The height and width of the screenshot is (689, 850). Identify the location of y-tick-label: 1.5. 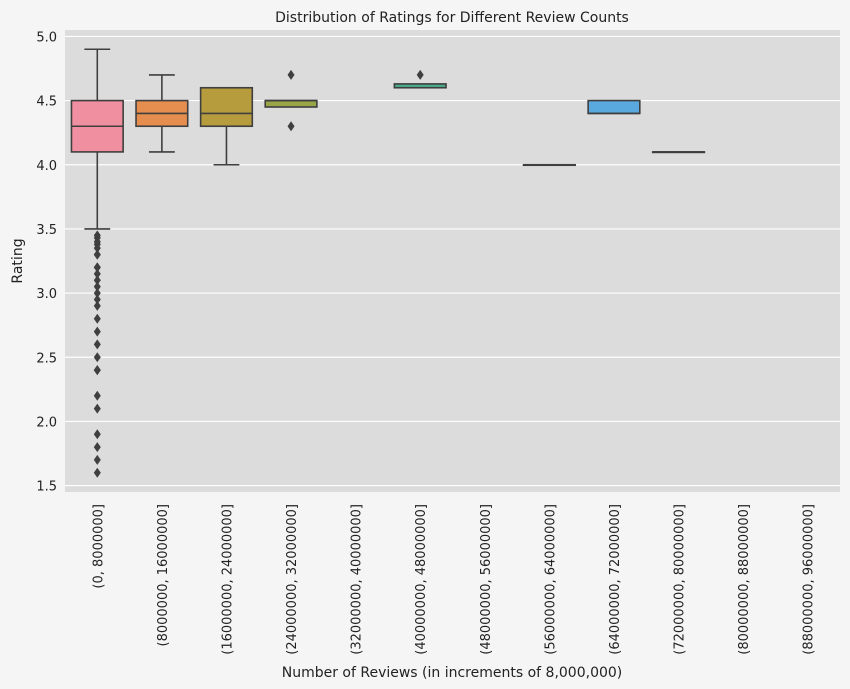
(46, 487).